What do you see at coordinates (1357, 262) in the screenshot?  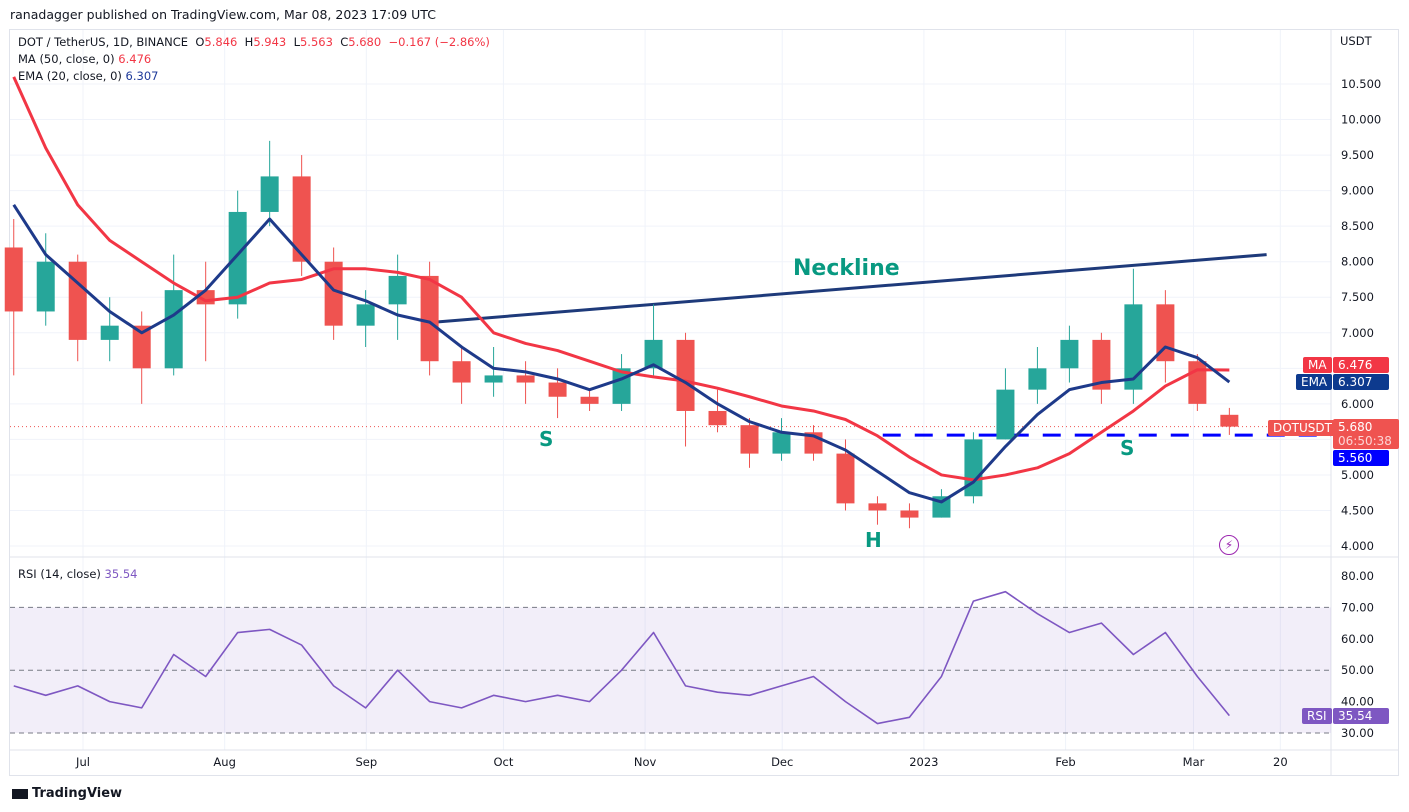 I see `price-tick: 8.000` at bounding box center [1357, 262].